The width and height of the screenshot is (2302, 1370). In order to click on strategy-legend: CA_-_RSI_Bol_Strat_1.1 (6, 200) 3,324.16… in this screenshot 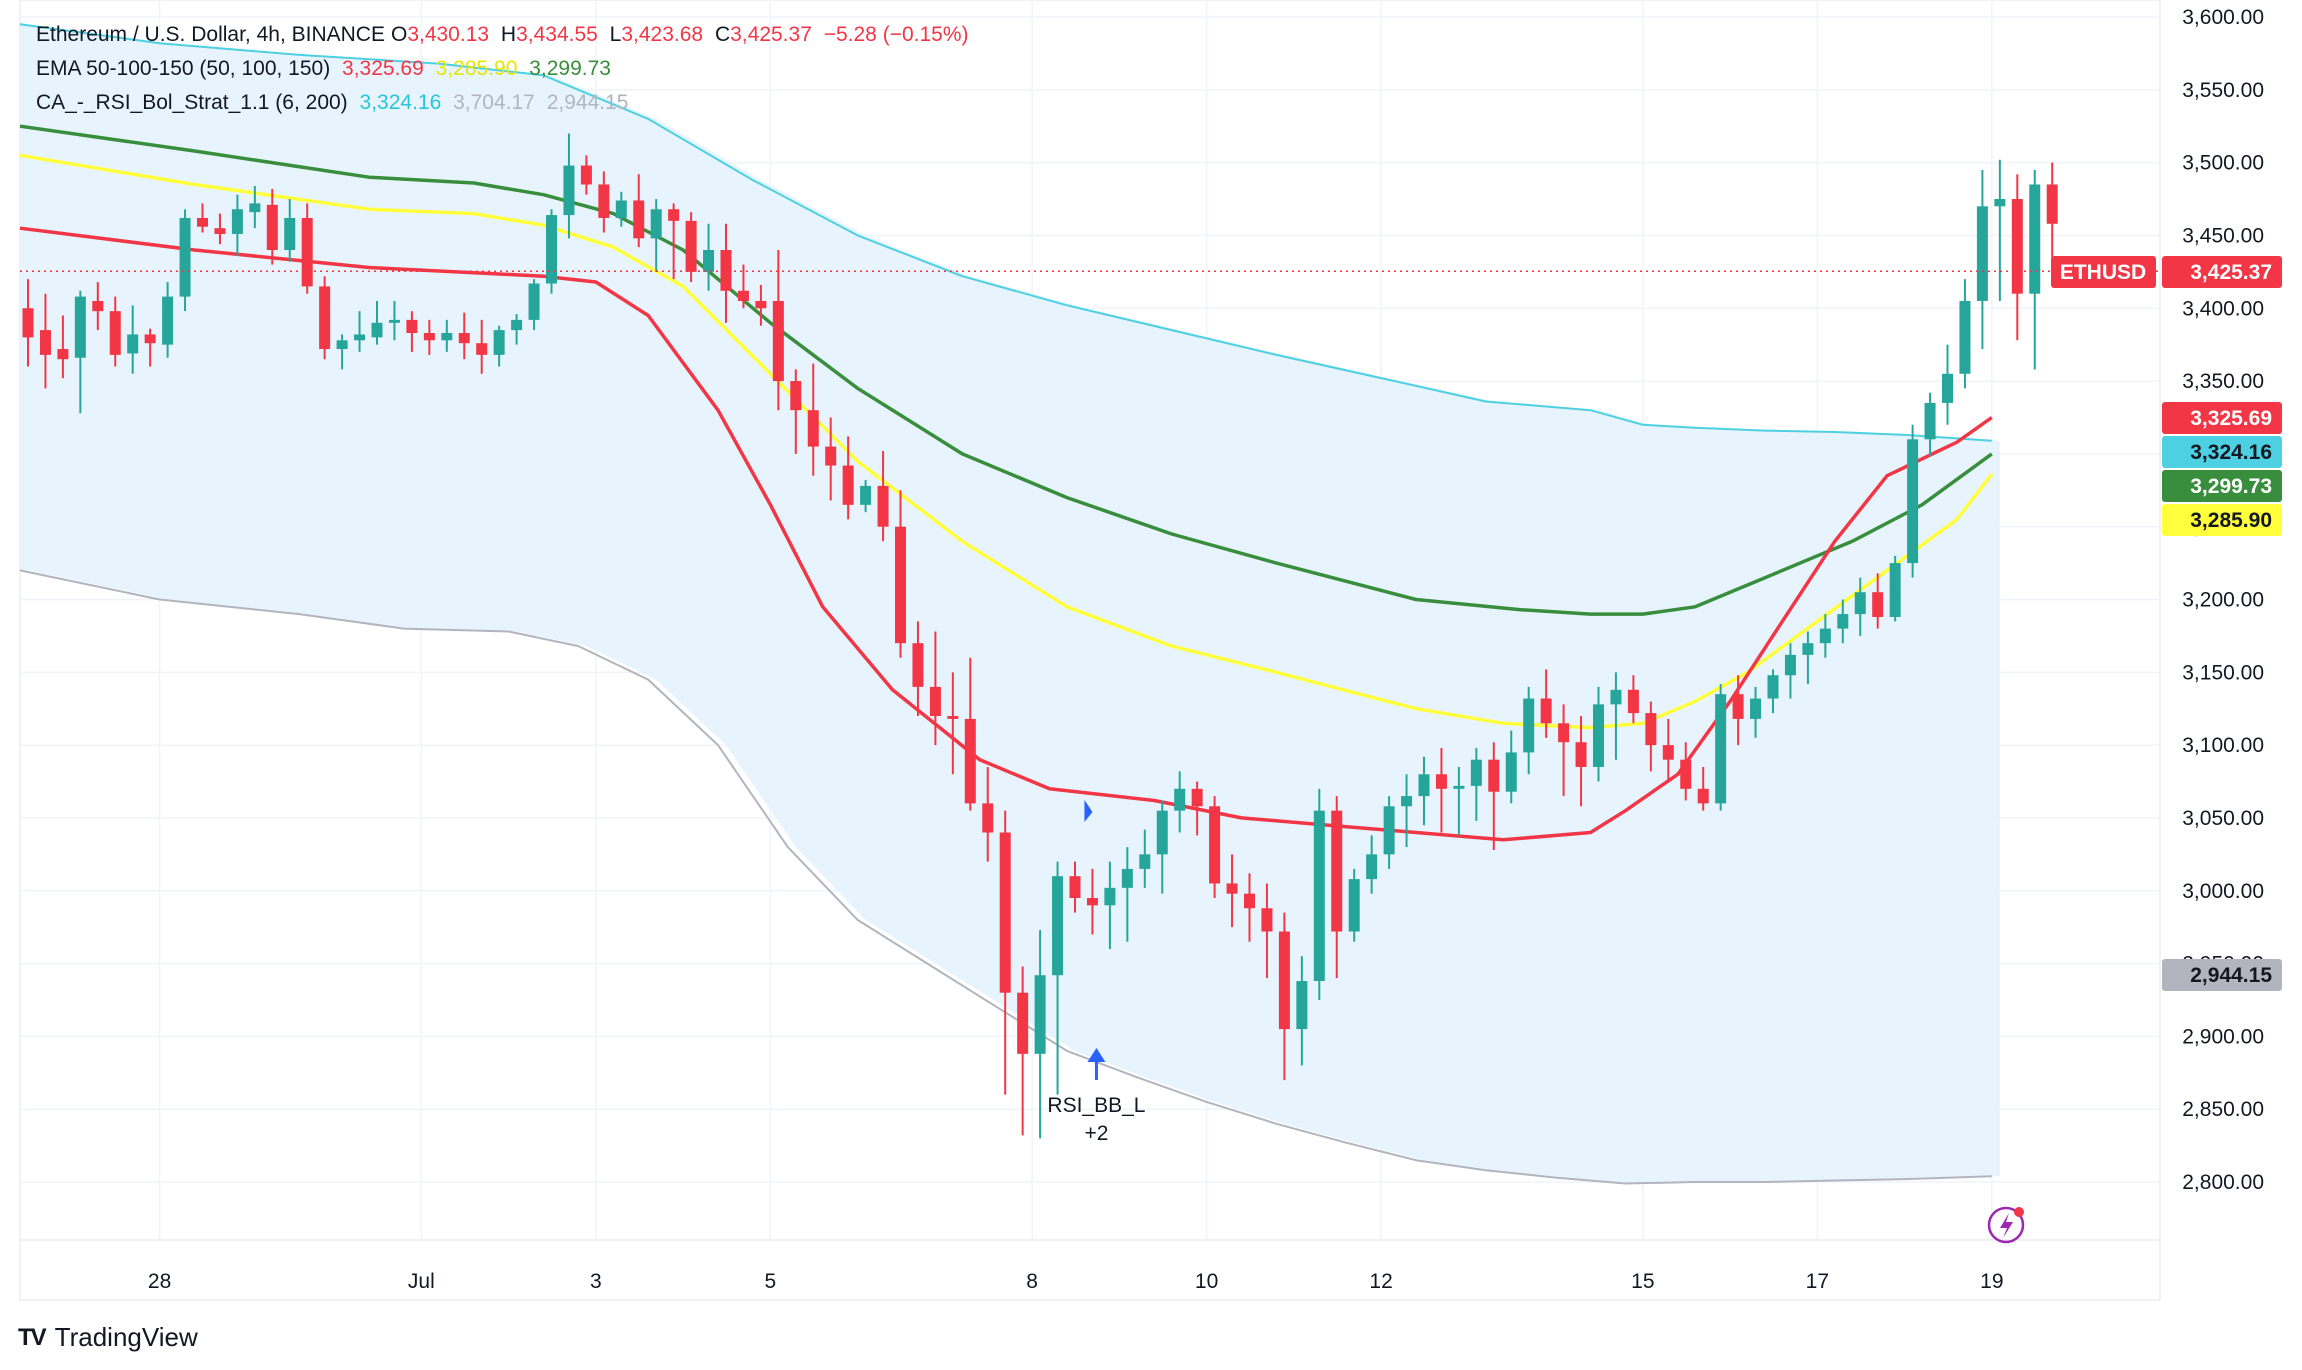, I will do `click(335, 103)`.